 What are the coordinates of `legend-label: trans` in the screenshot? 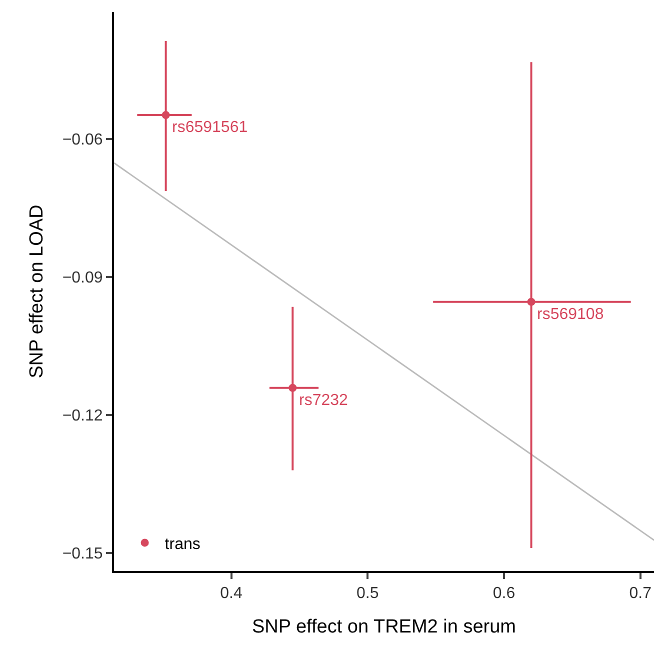 It's located at (182, 544).